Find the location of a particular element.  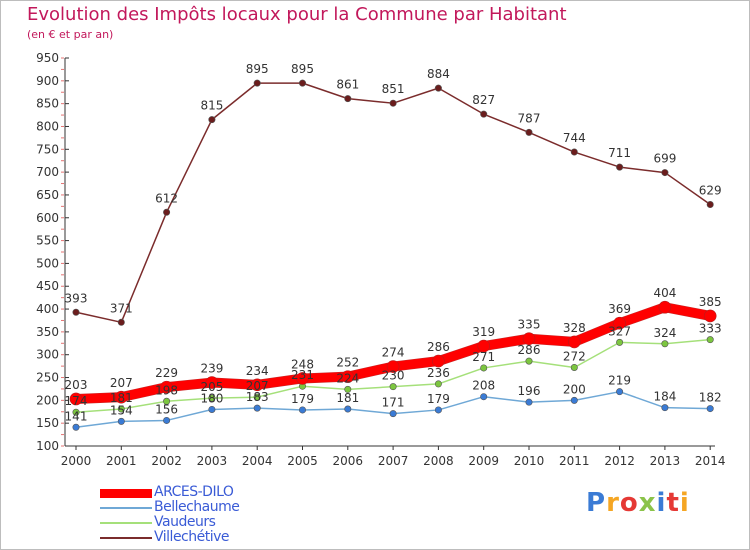

logo-letter: r is located at coordinates (613, 503).